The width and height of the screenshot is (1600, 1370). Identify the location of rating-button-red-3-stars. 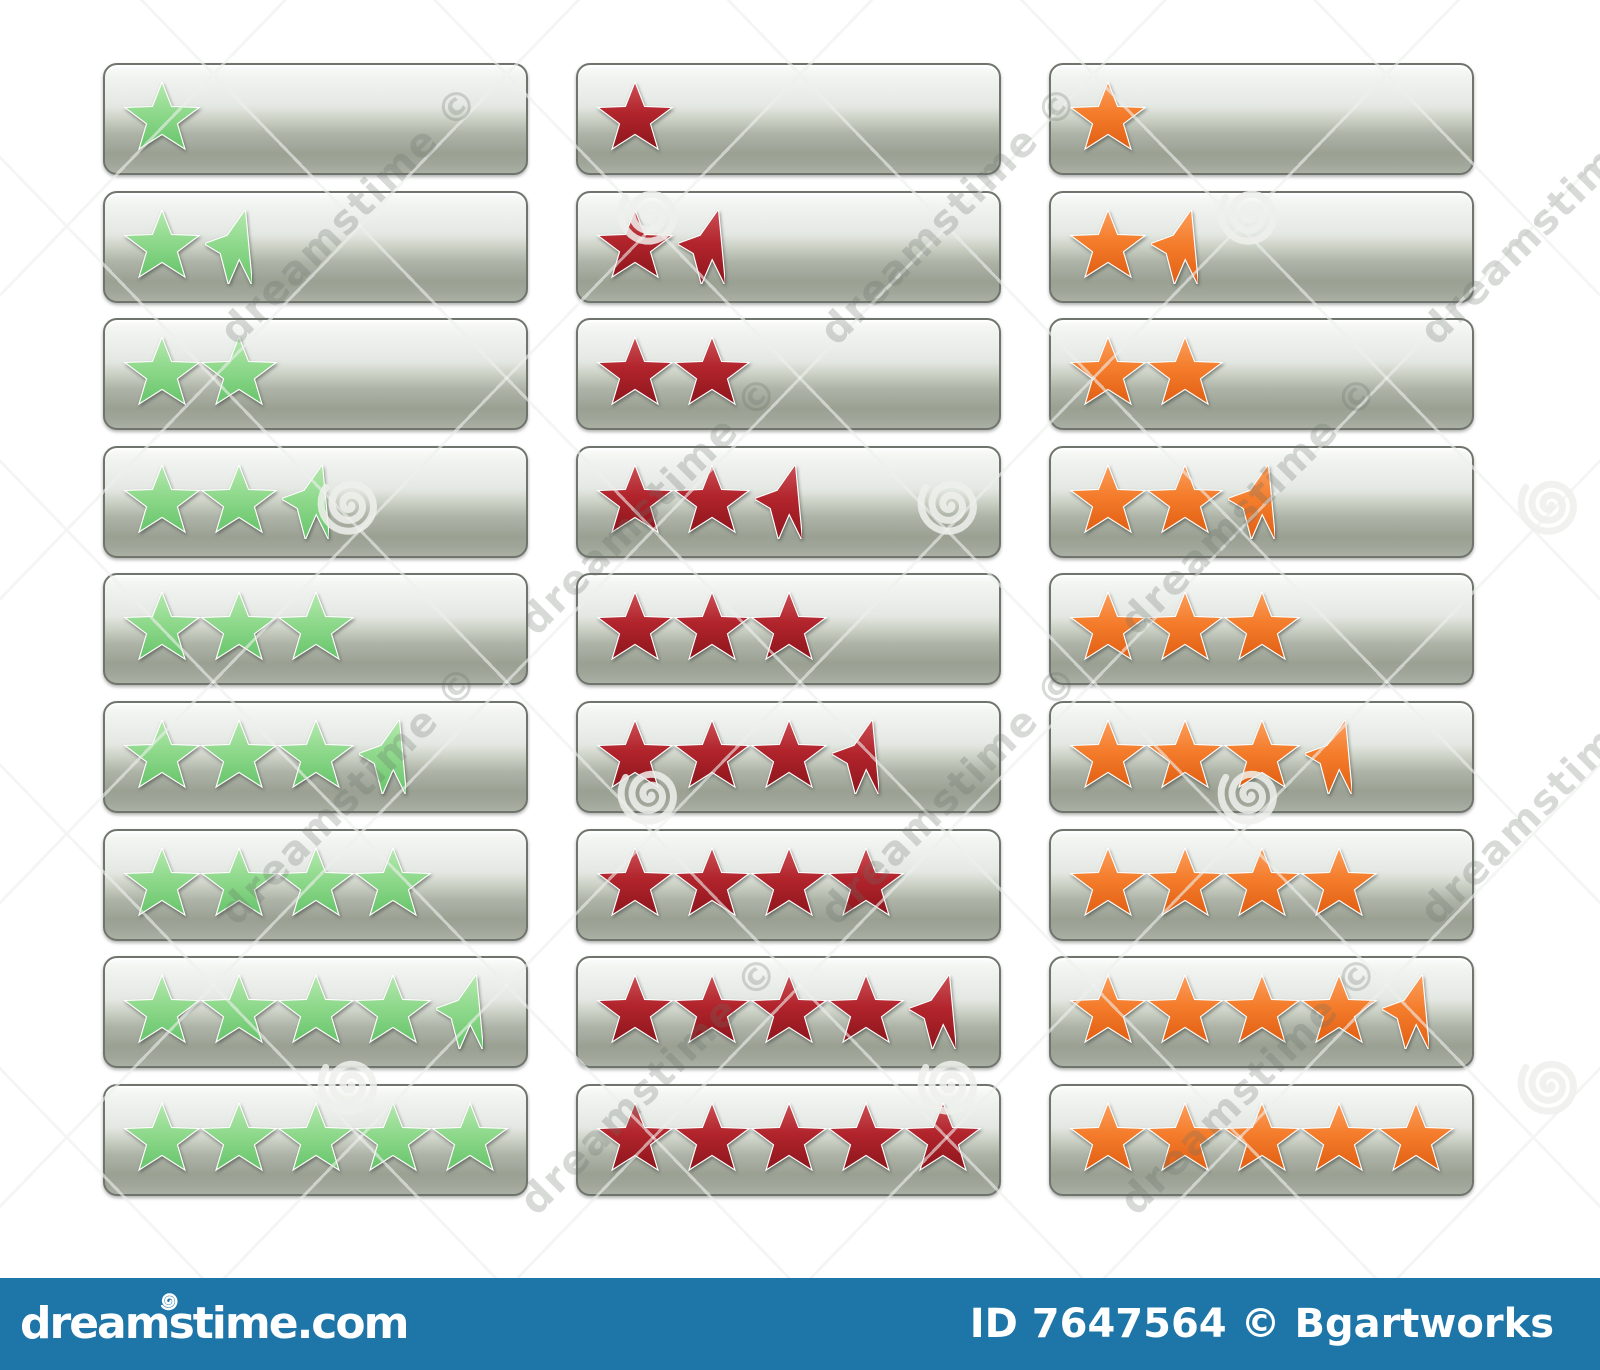
(788, 629).